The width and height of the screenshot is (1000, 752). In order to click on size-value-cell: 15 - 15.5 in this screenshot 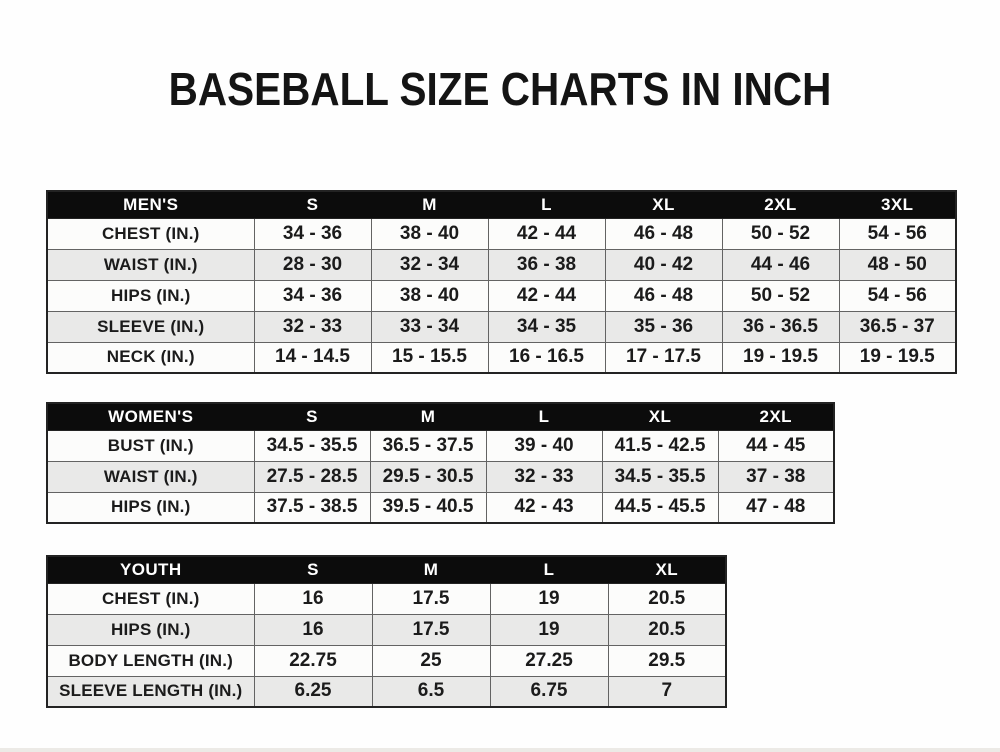, I will do `click(429, 357)`.